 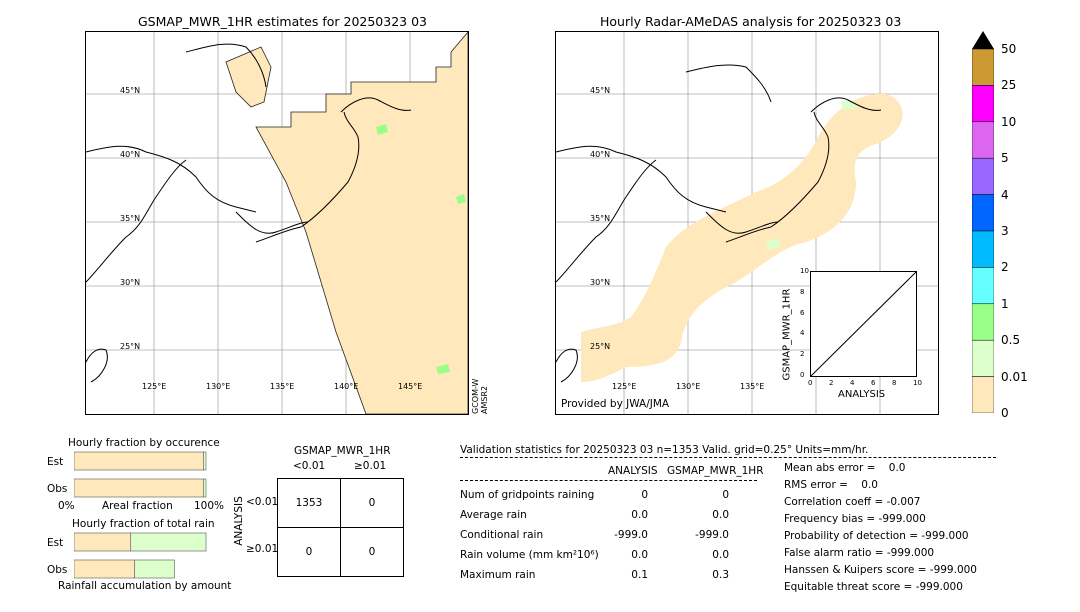 What do you see at coordinates (1005, 413) in the screenshot?
I see `colorbar-label: 0` at bounding box center [1005, 413].